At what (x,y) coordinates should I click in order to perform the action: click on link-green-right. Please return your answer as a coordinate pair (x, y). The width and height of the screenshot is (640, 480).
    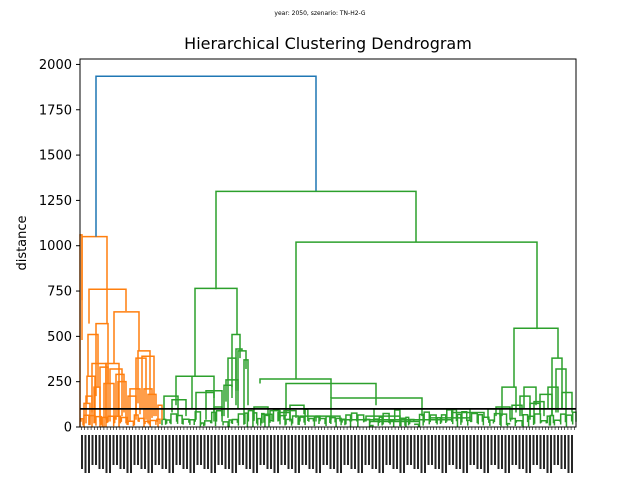
    Looking at the image, I should click on (416, 310).